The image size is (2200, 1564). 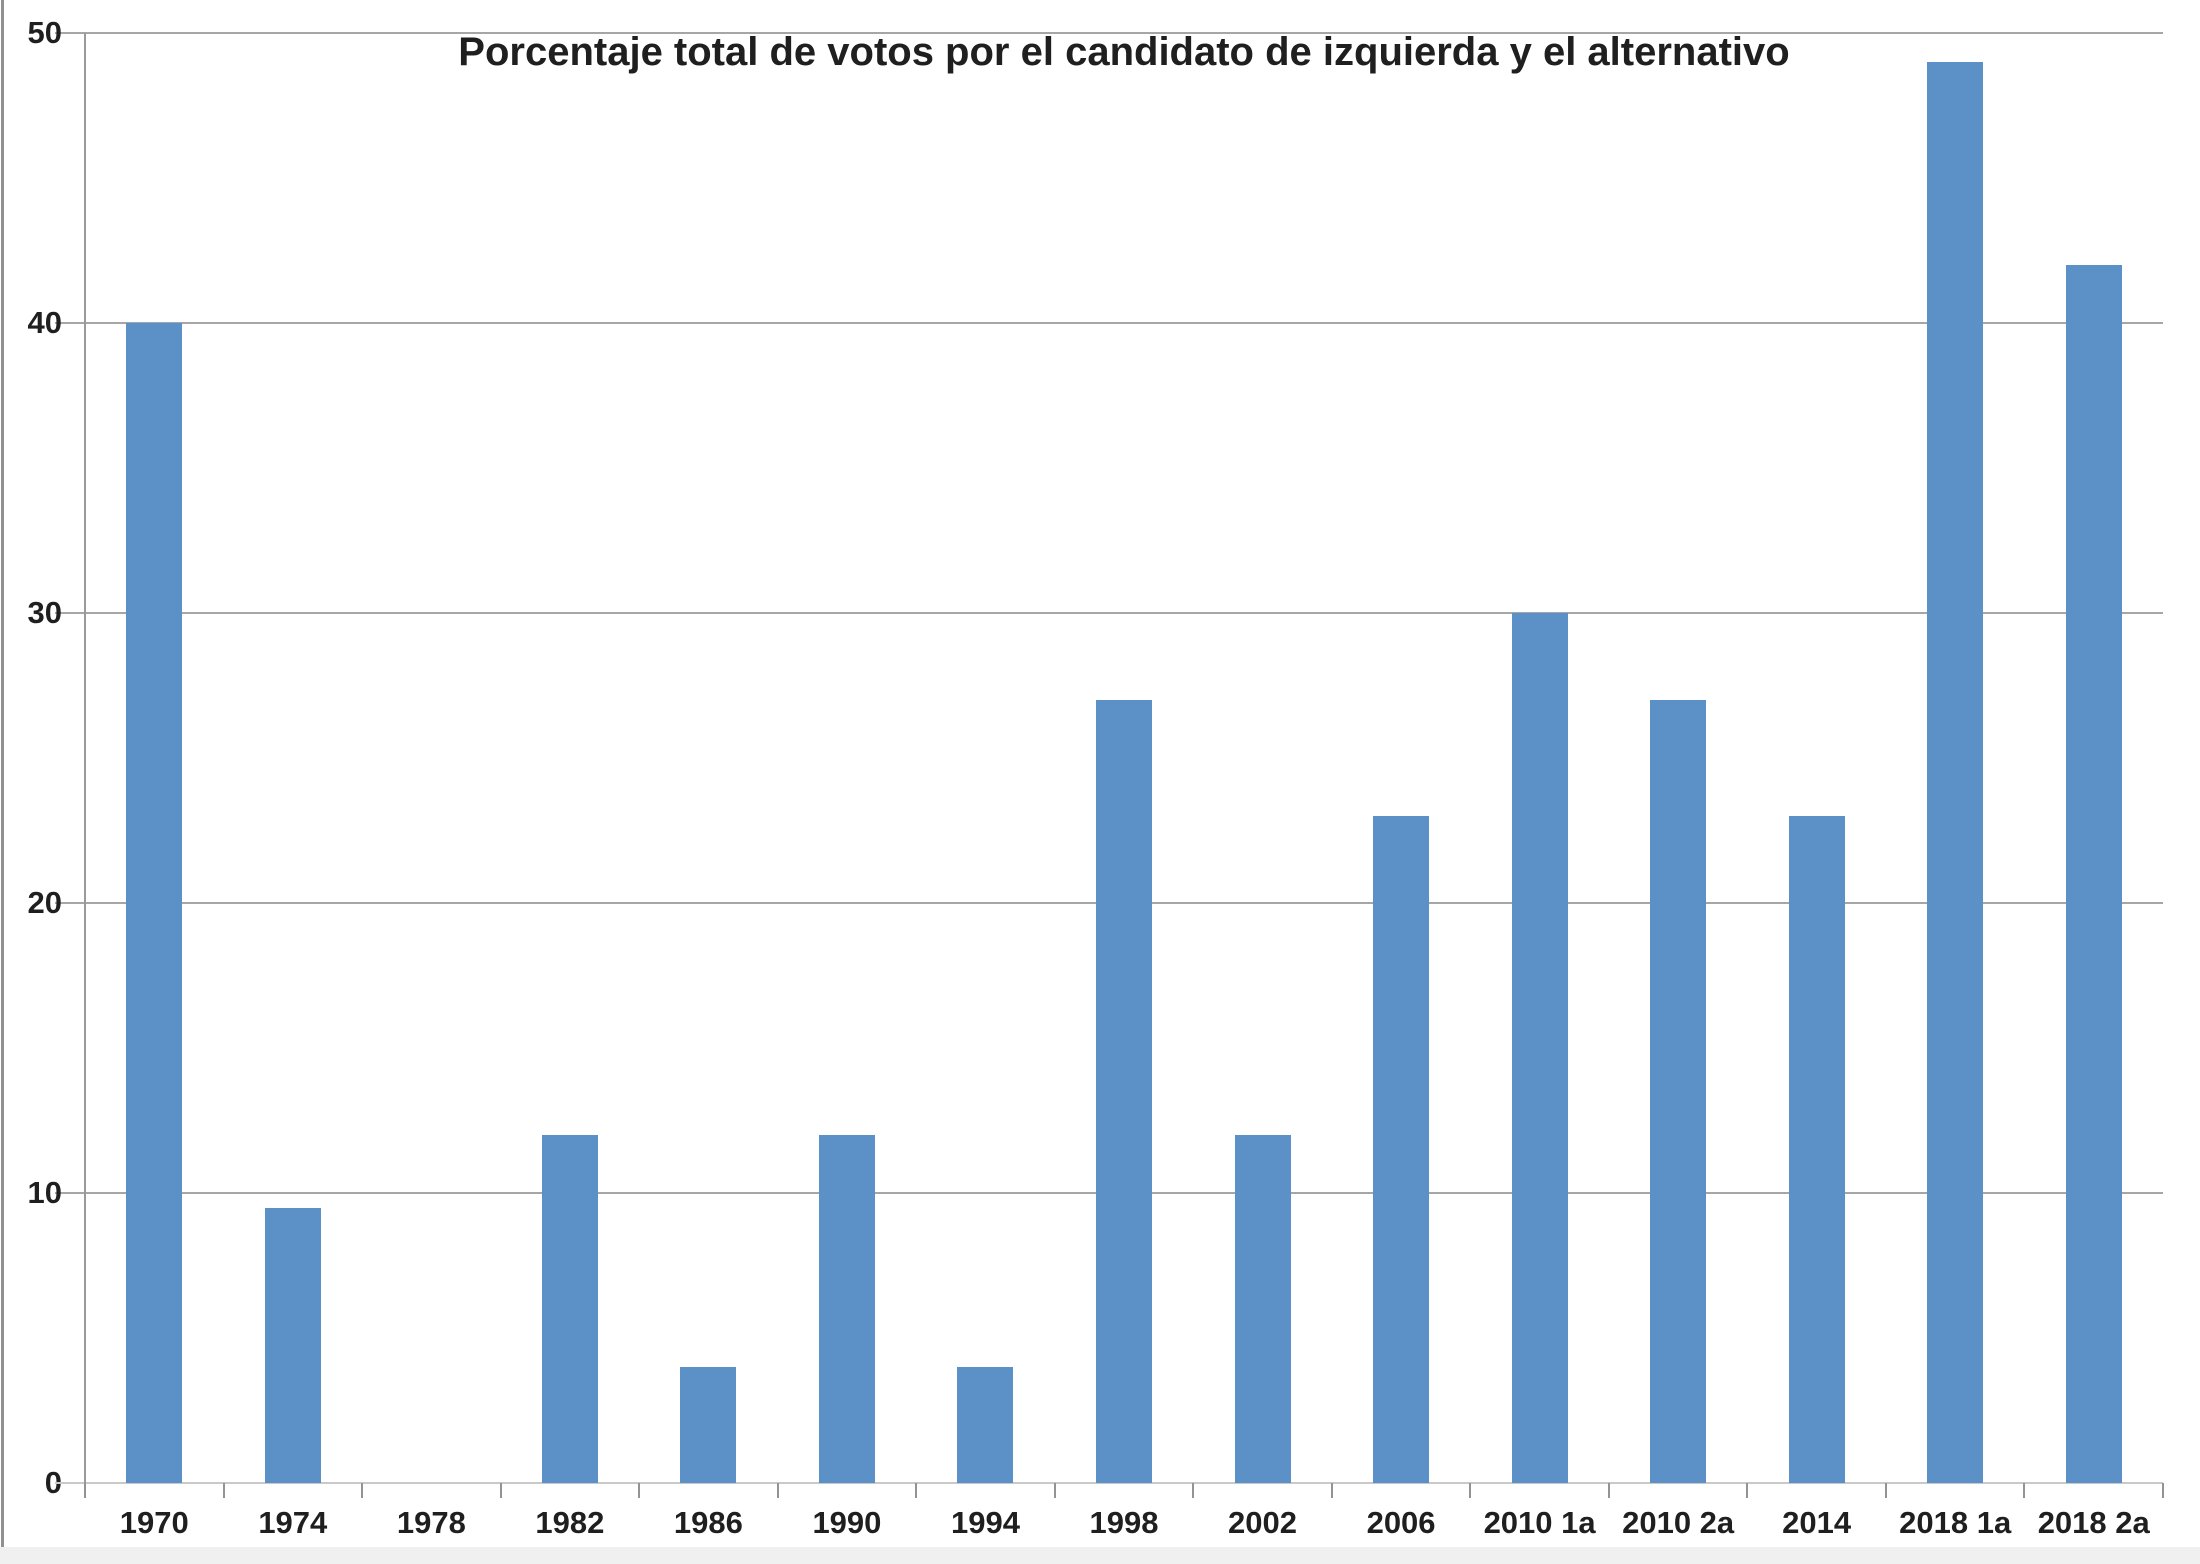 What do you see at coordinates (2093, 1522) in the screenshot?
I see `x-axis-tick-label: 2018 2a` at bounding box center [2093, 1522].